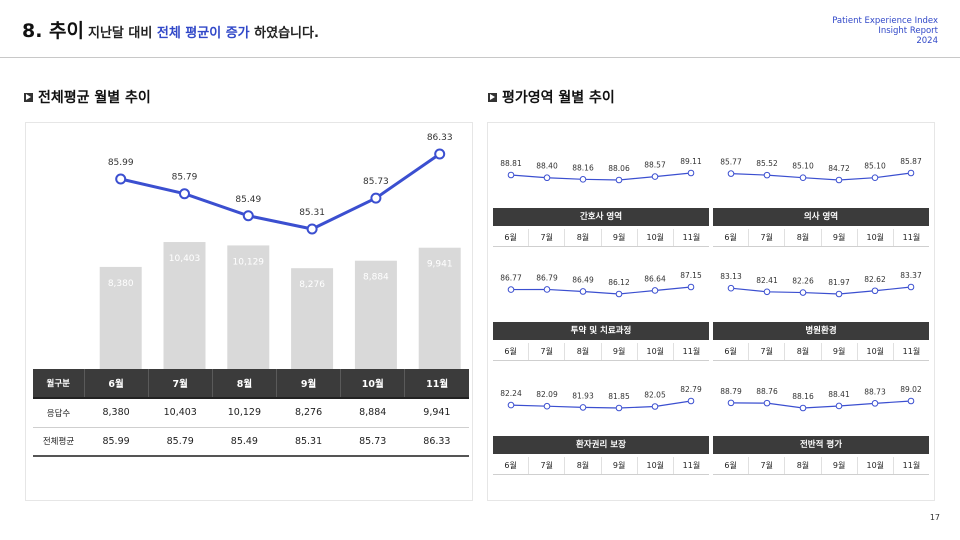 The image size is (960, 540). I want to click on table-cell: 85.99, so click(116, 442).